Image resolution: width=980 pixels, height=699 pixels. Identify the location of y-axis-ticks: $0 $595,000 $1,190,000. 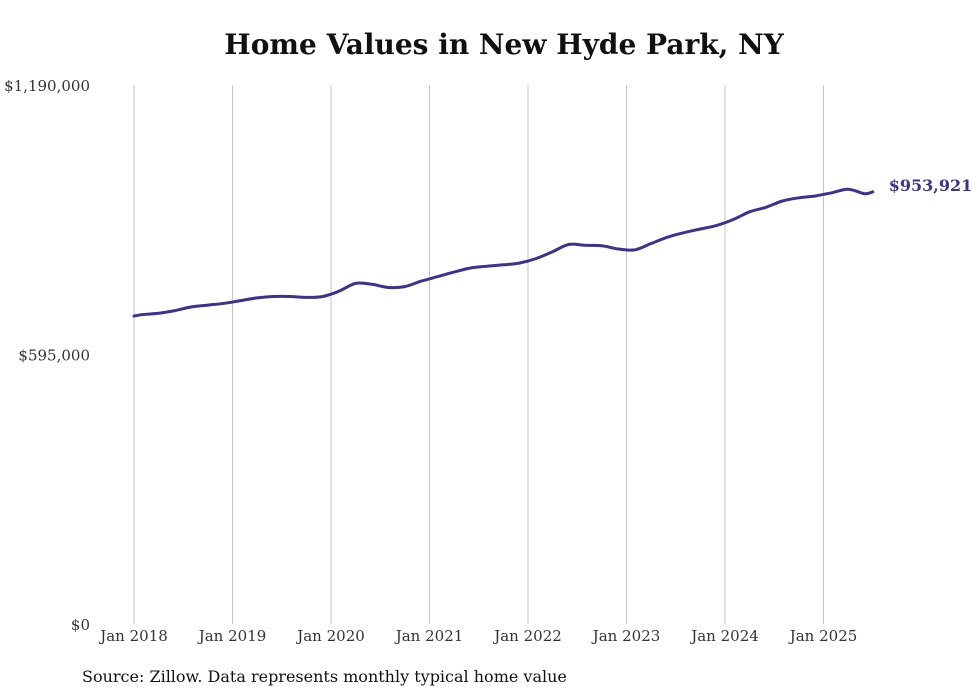
(47, 355).